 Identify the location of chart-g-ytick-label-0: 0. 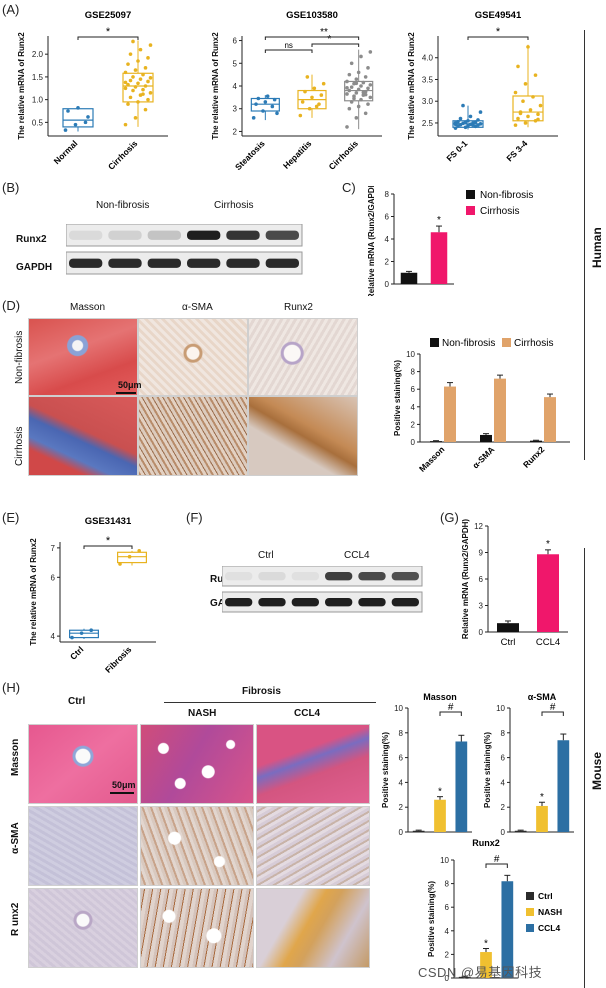
(481, 632).